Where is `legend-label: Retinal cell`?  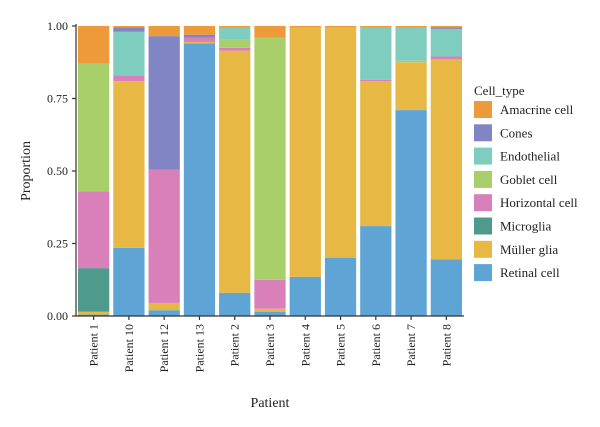
legend-label: Retinal cell is located at coordinates (530, 272).